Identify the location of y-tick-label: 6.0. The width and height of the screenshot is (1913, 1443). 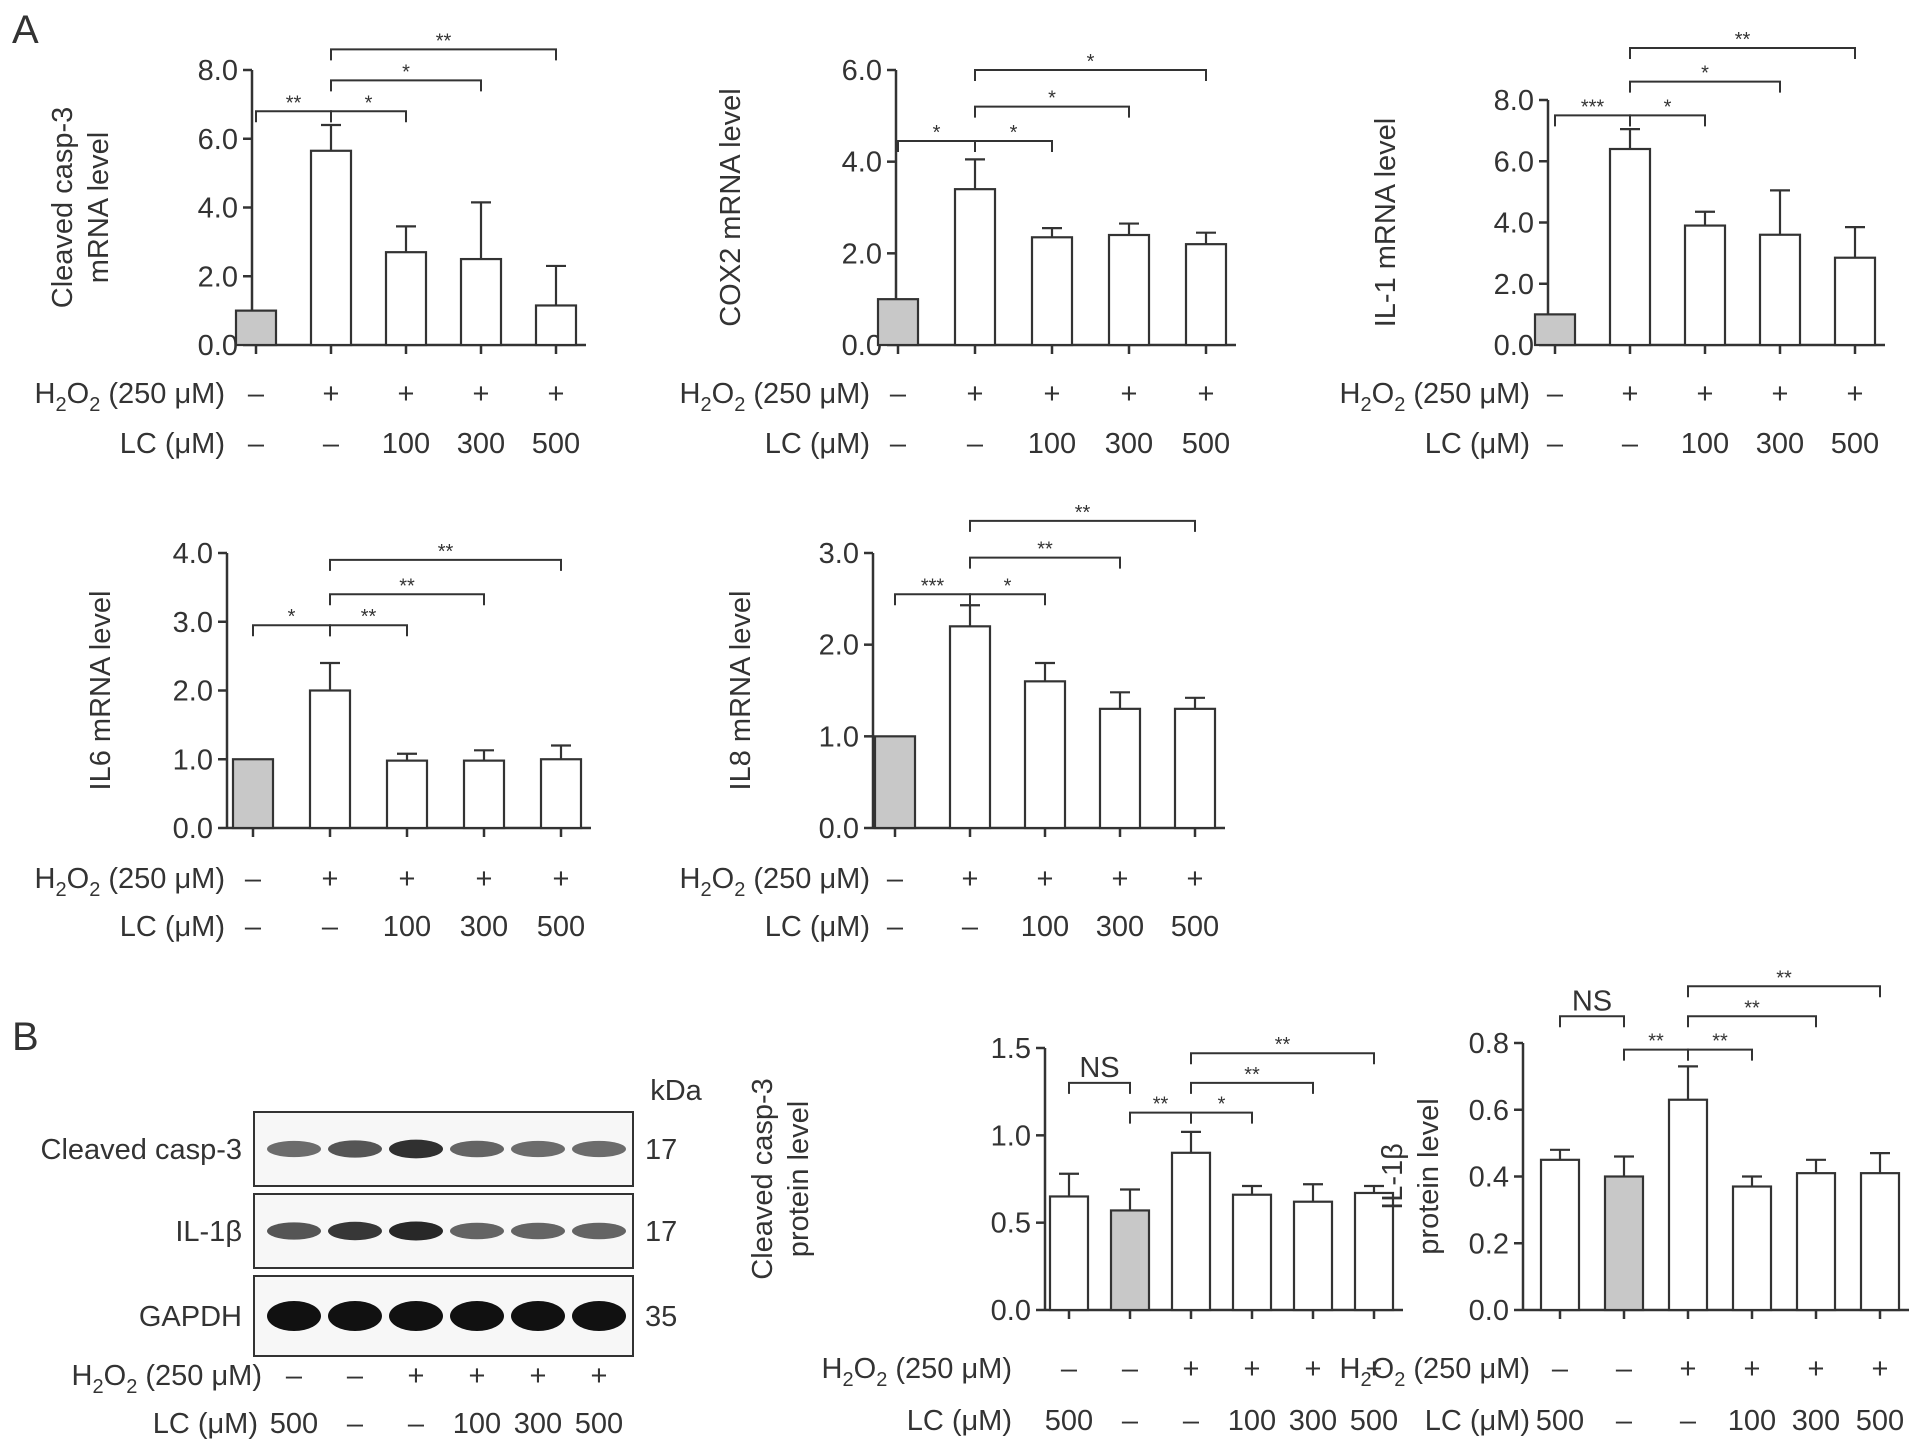
(218, 140).